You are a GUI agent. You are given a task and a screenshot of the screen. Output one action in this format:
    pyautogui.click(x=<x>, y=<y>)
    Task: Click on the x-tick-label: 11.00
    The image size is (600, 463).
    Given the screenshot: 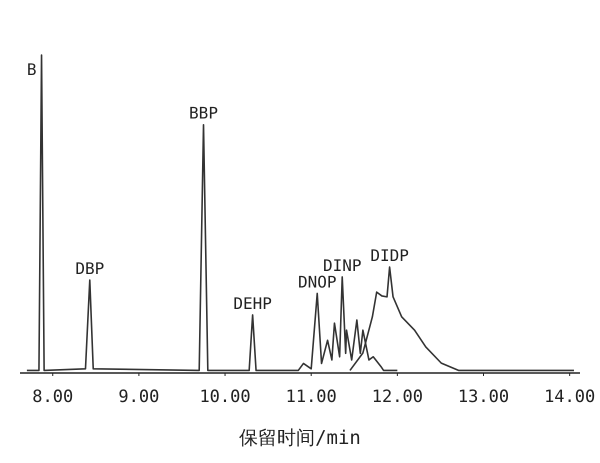 What is the action you would take?
    pyautogui.click(x=311, y=397)
    